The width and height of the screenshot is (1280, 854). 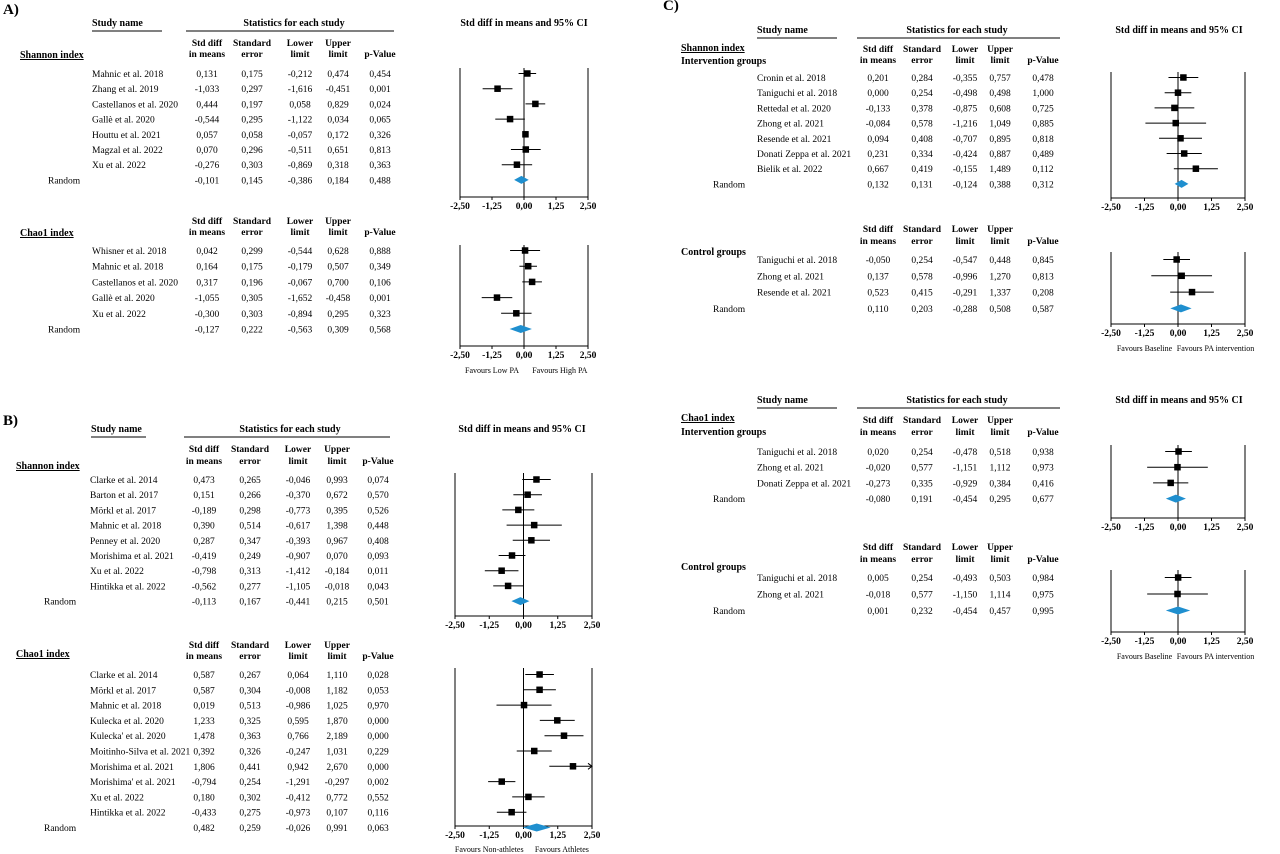 What do you see at coordinates (250, 542) in the screenshot?
I see `stat-value: 0,347` at bounding box center [250, 542].